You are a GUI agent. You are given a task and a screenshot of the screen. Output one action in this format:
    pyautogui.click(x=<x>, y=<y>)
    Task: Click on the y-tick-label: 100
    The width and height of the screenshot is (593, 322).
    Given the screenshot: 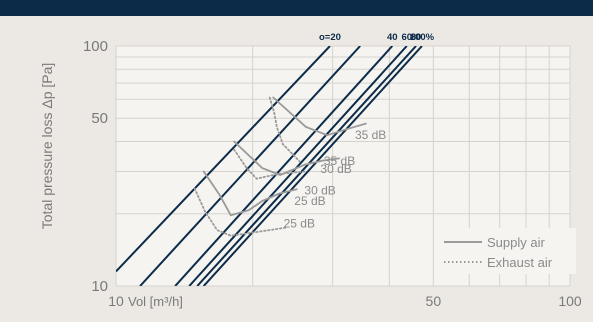 What is the action you would take?
    pyautogui.click(x=95, y=46)
    